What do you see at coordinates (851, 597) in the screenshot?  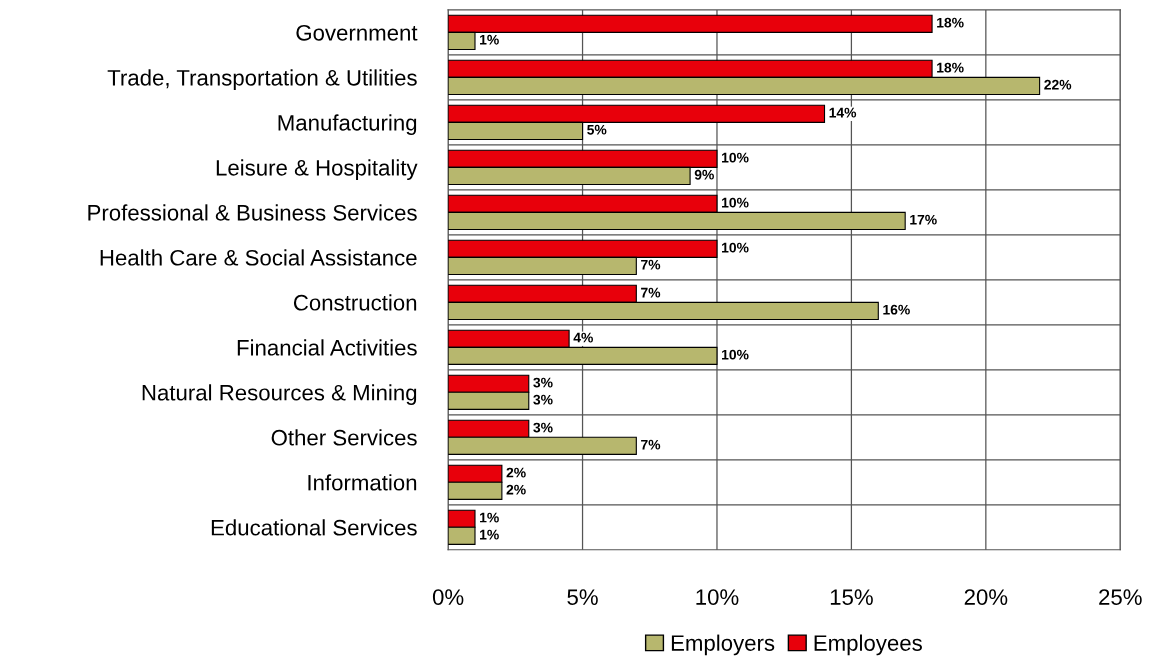 I see `x-tick-label: 15%` at bounding box center [851, 597].